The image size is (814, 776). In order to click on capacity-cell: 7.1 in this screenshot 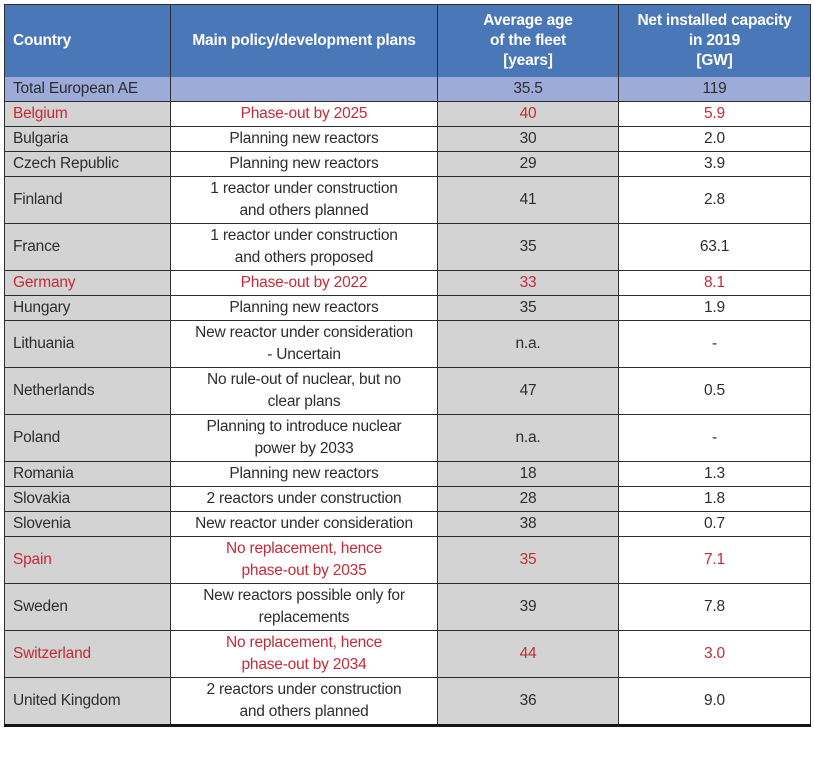, I will do `click(714, 560)`.